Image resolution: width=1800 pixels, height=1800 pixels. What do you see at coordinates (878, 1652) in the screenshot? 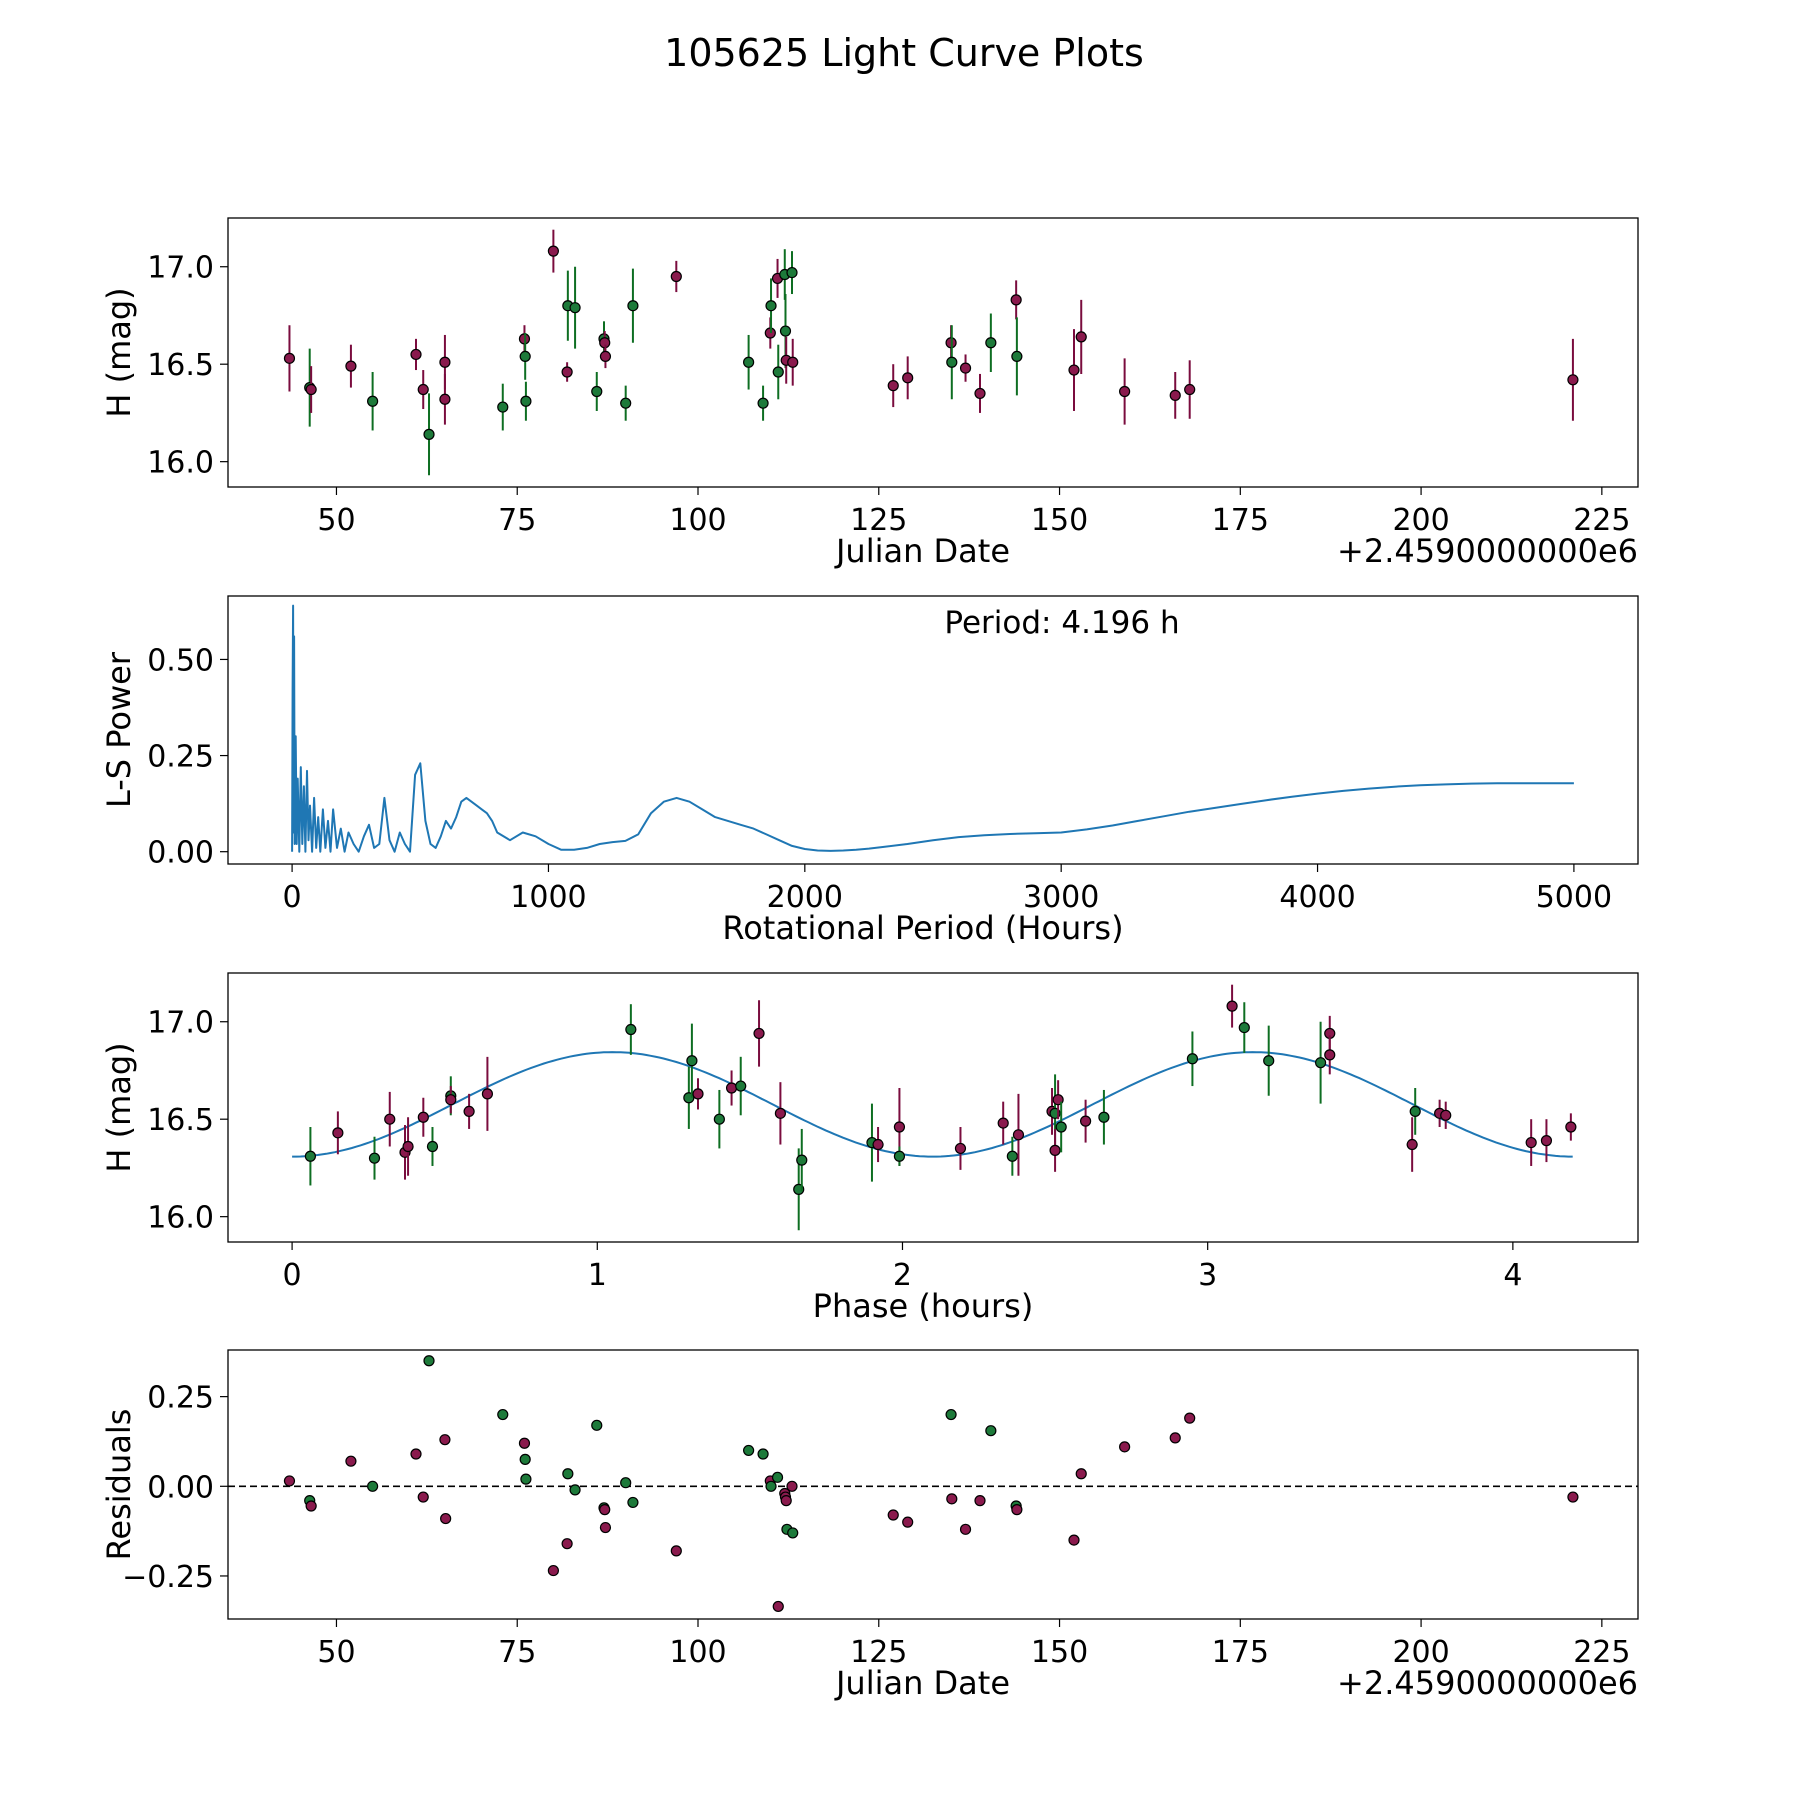
I see `x-tick-label: 125` at bounding box center [878, 1652].